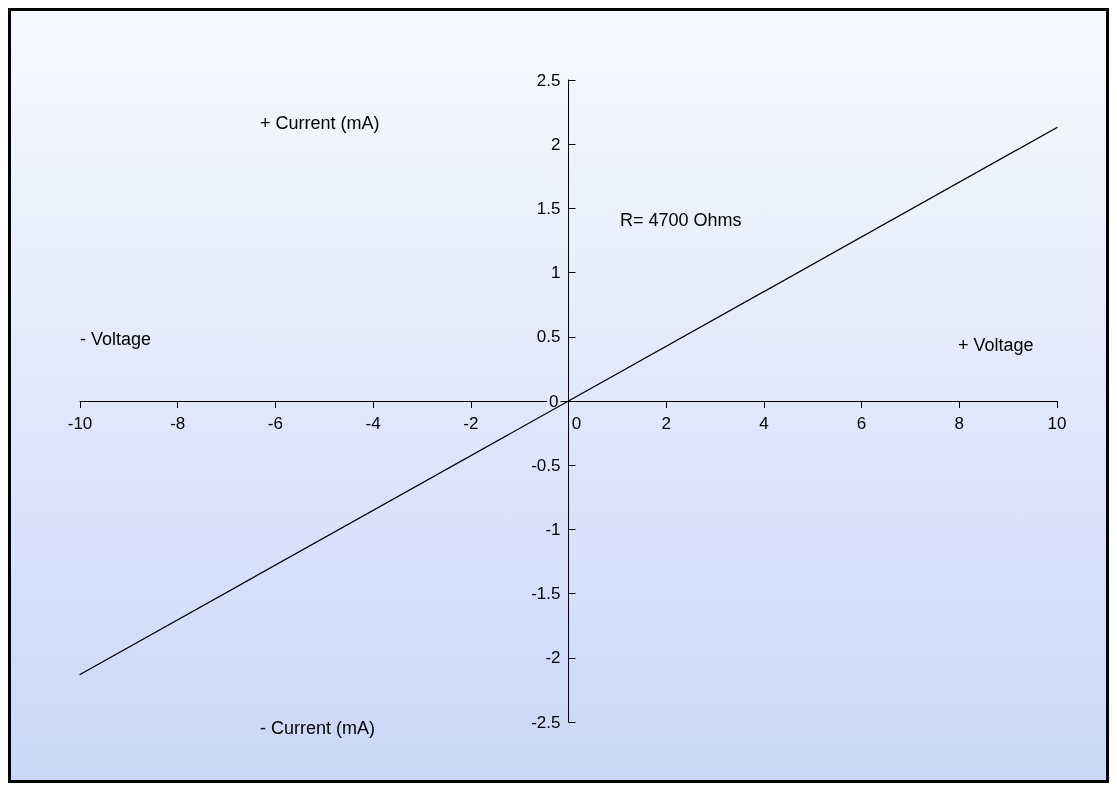 The width and height of the screenshot is (1117, 791). Describe the element at coordinates (546, 722) in the screenshot. I see `y-tick-label: -2.5` at that location.